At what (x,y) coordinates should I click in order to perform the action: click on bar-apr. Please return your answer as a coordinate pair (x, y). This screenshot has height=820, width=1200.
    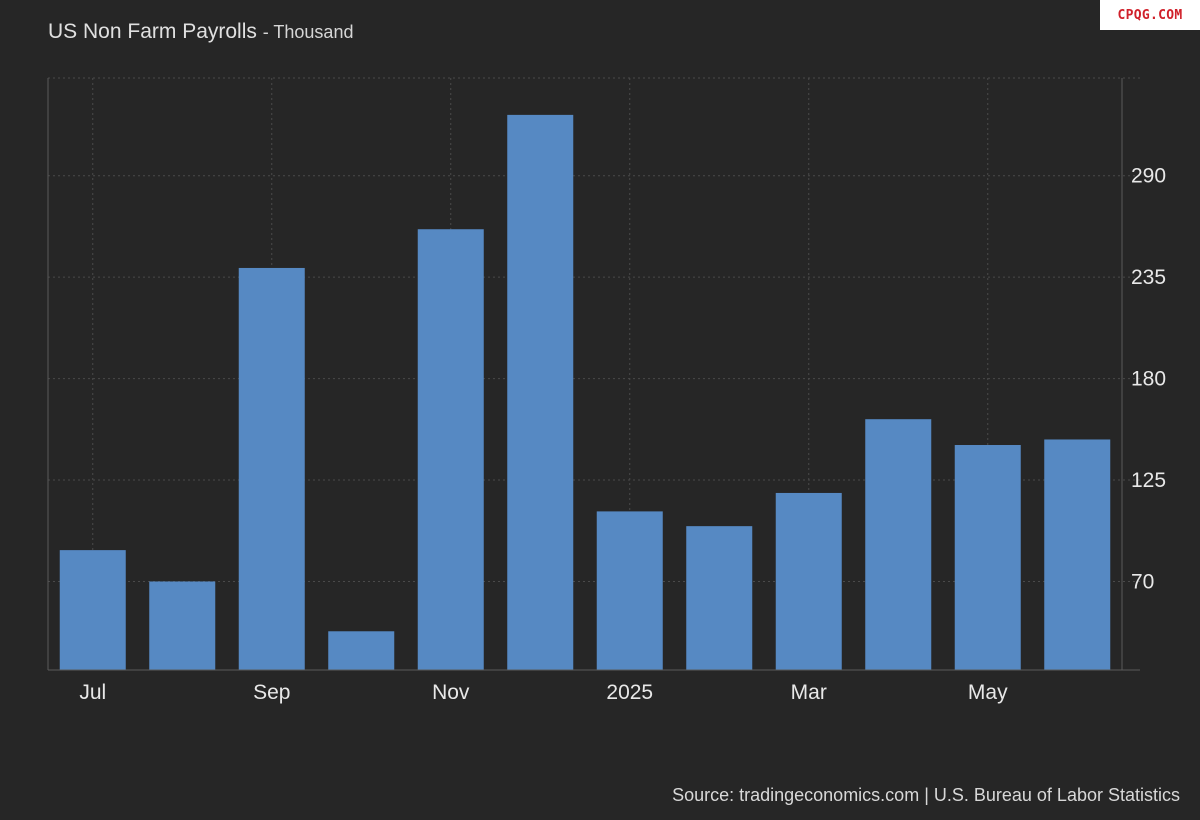
    Looking at the image, I should click on (898, 544).